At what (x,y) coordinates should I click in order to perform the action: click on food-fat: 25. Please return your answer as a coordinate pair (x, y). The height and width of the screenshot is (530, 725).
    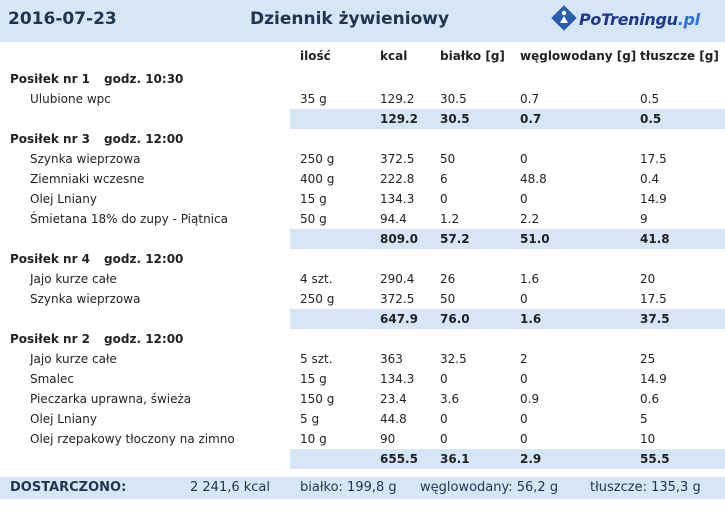
    Looking at the image, I should click on (648, 359).